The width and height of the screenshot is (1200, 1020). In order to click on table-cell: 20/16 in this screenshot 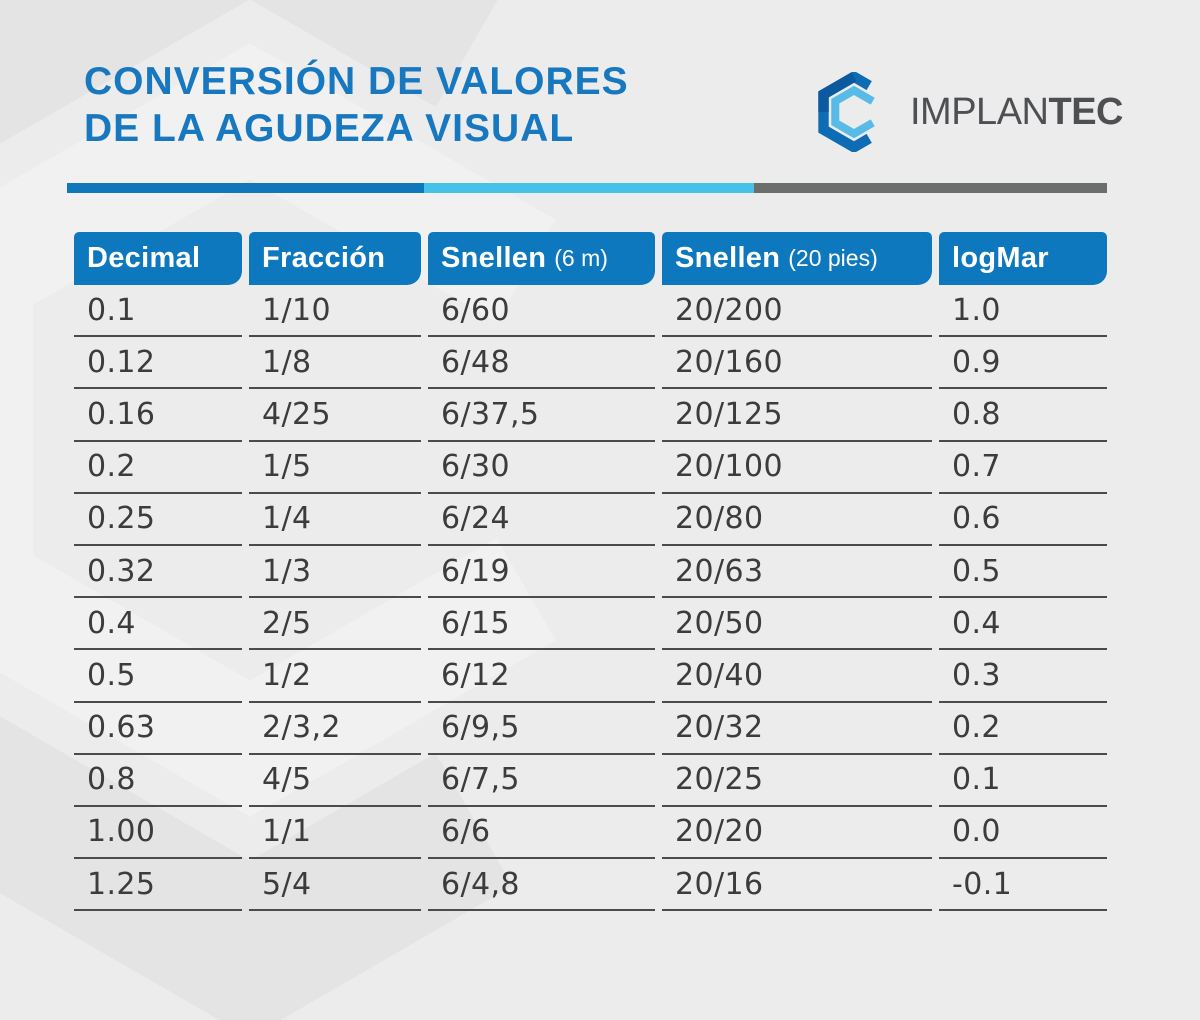, I will do `click(797, 885)`.